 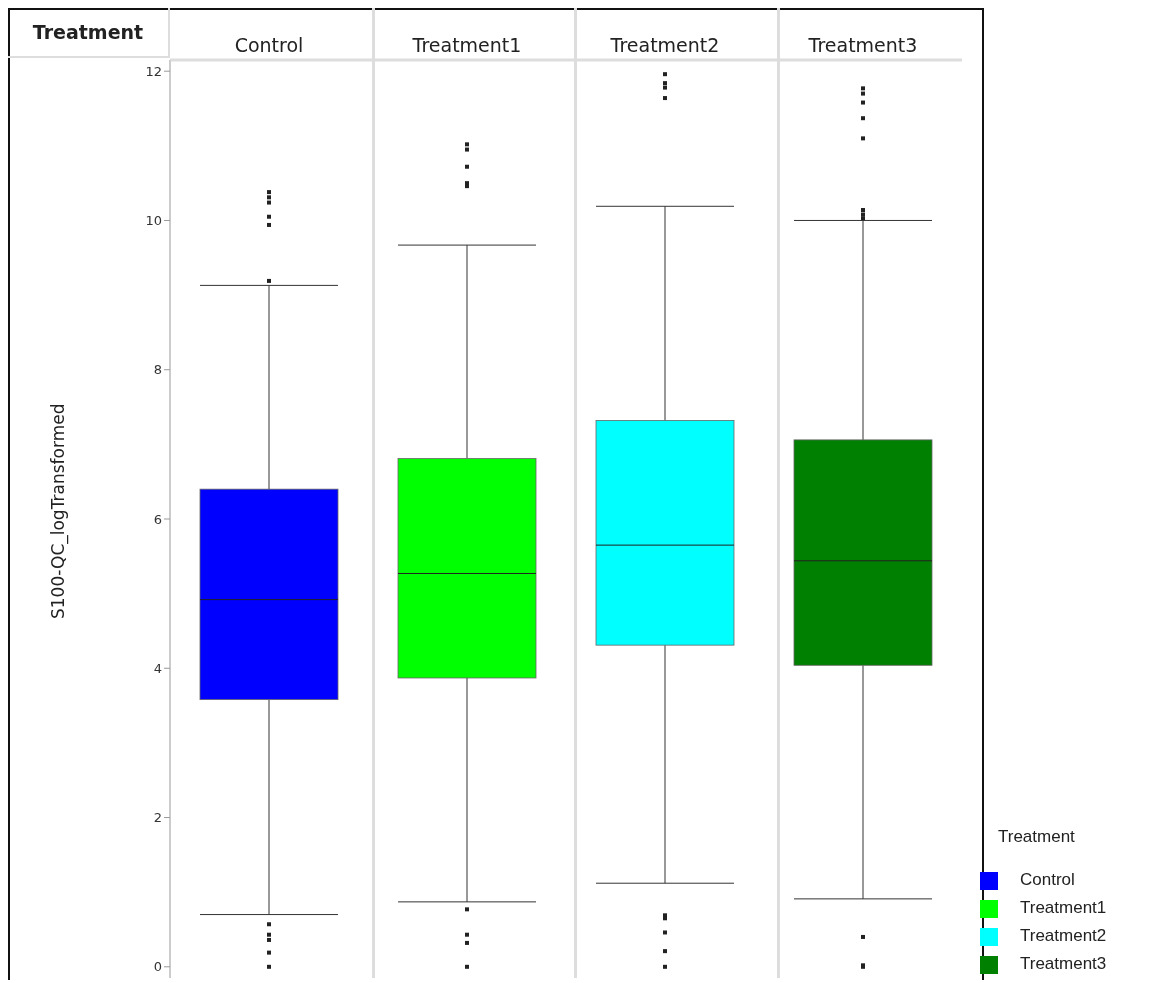 What do you see at coordinates (1047, 879) in the screenshot?
I see `legend-label: Control` at bounding box center [1047, 879].